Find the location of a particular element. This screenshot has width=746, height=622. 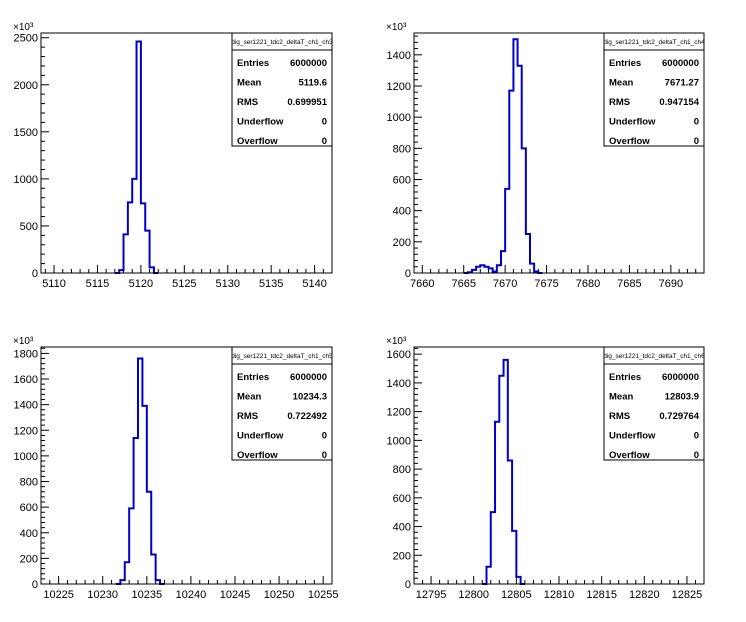

x-tick-label: 5120 is located at coordinates (141, 284).